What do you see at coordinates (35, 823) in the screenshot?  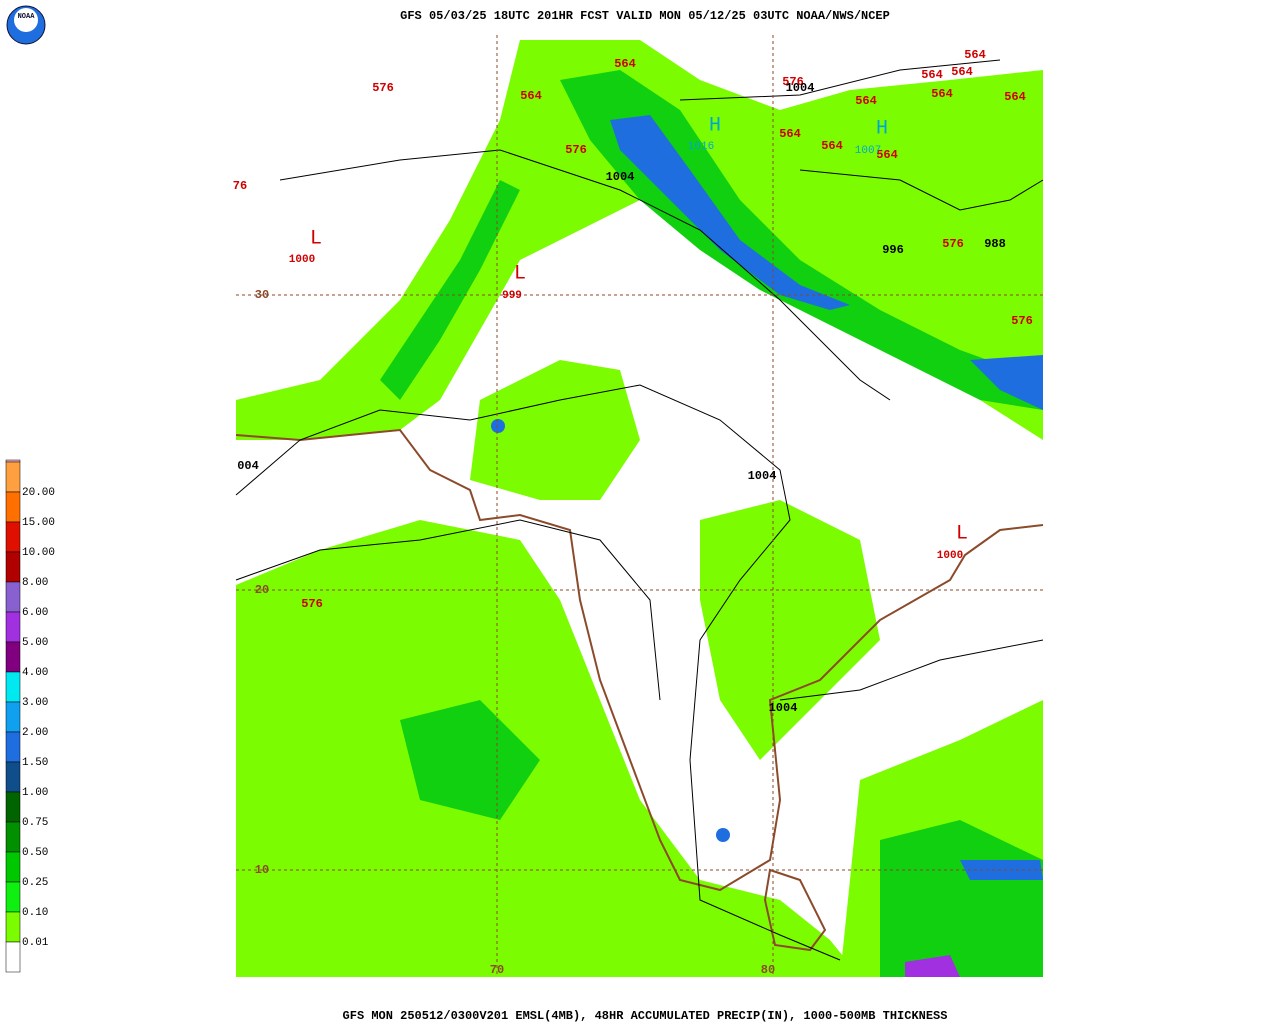 I see `legend-label: 0.75` at bounding box center [35, 823].